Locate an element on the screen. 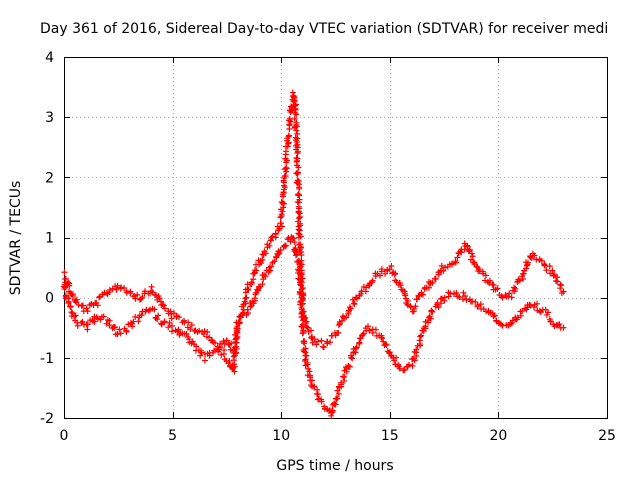 This screenshot has width=640, height=484. x-tick-label: 20 is located at coordinates (498, 436).